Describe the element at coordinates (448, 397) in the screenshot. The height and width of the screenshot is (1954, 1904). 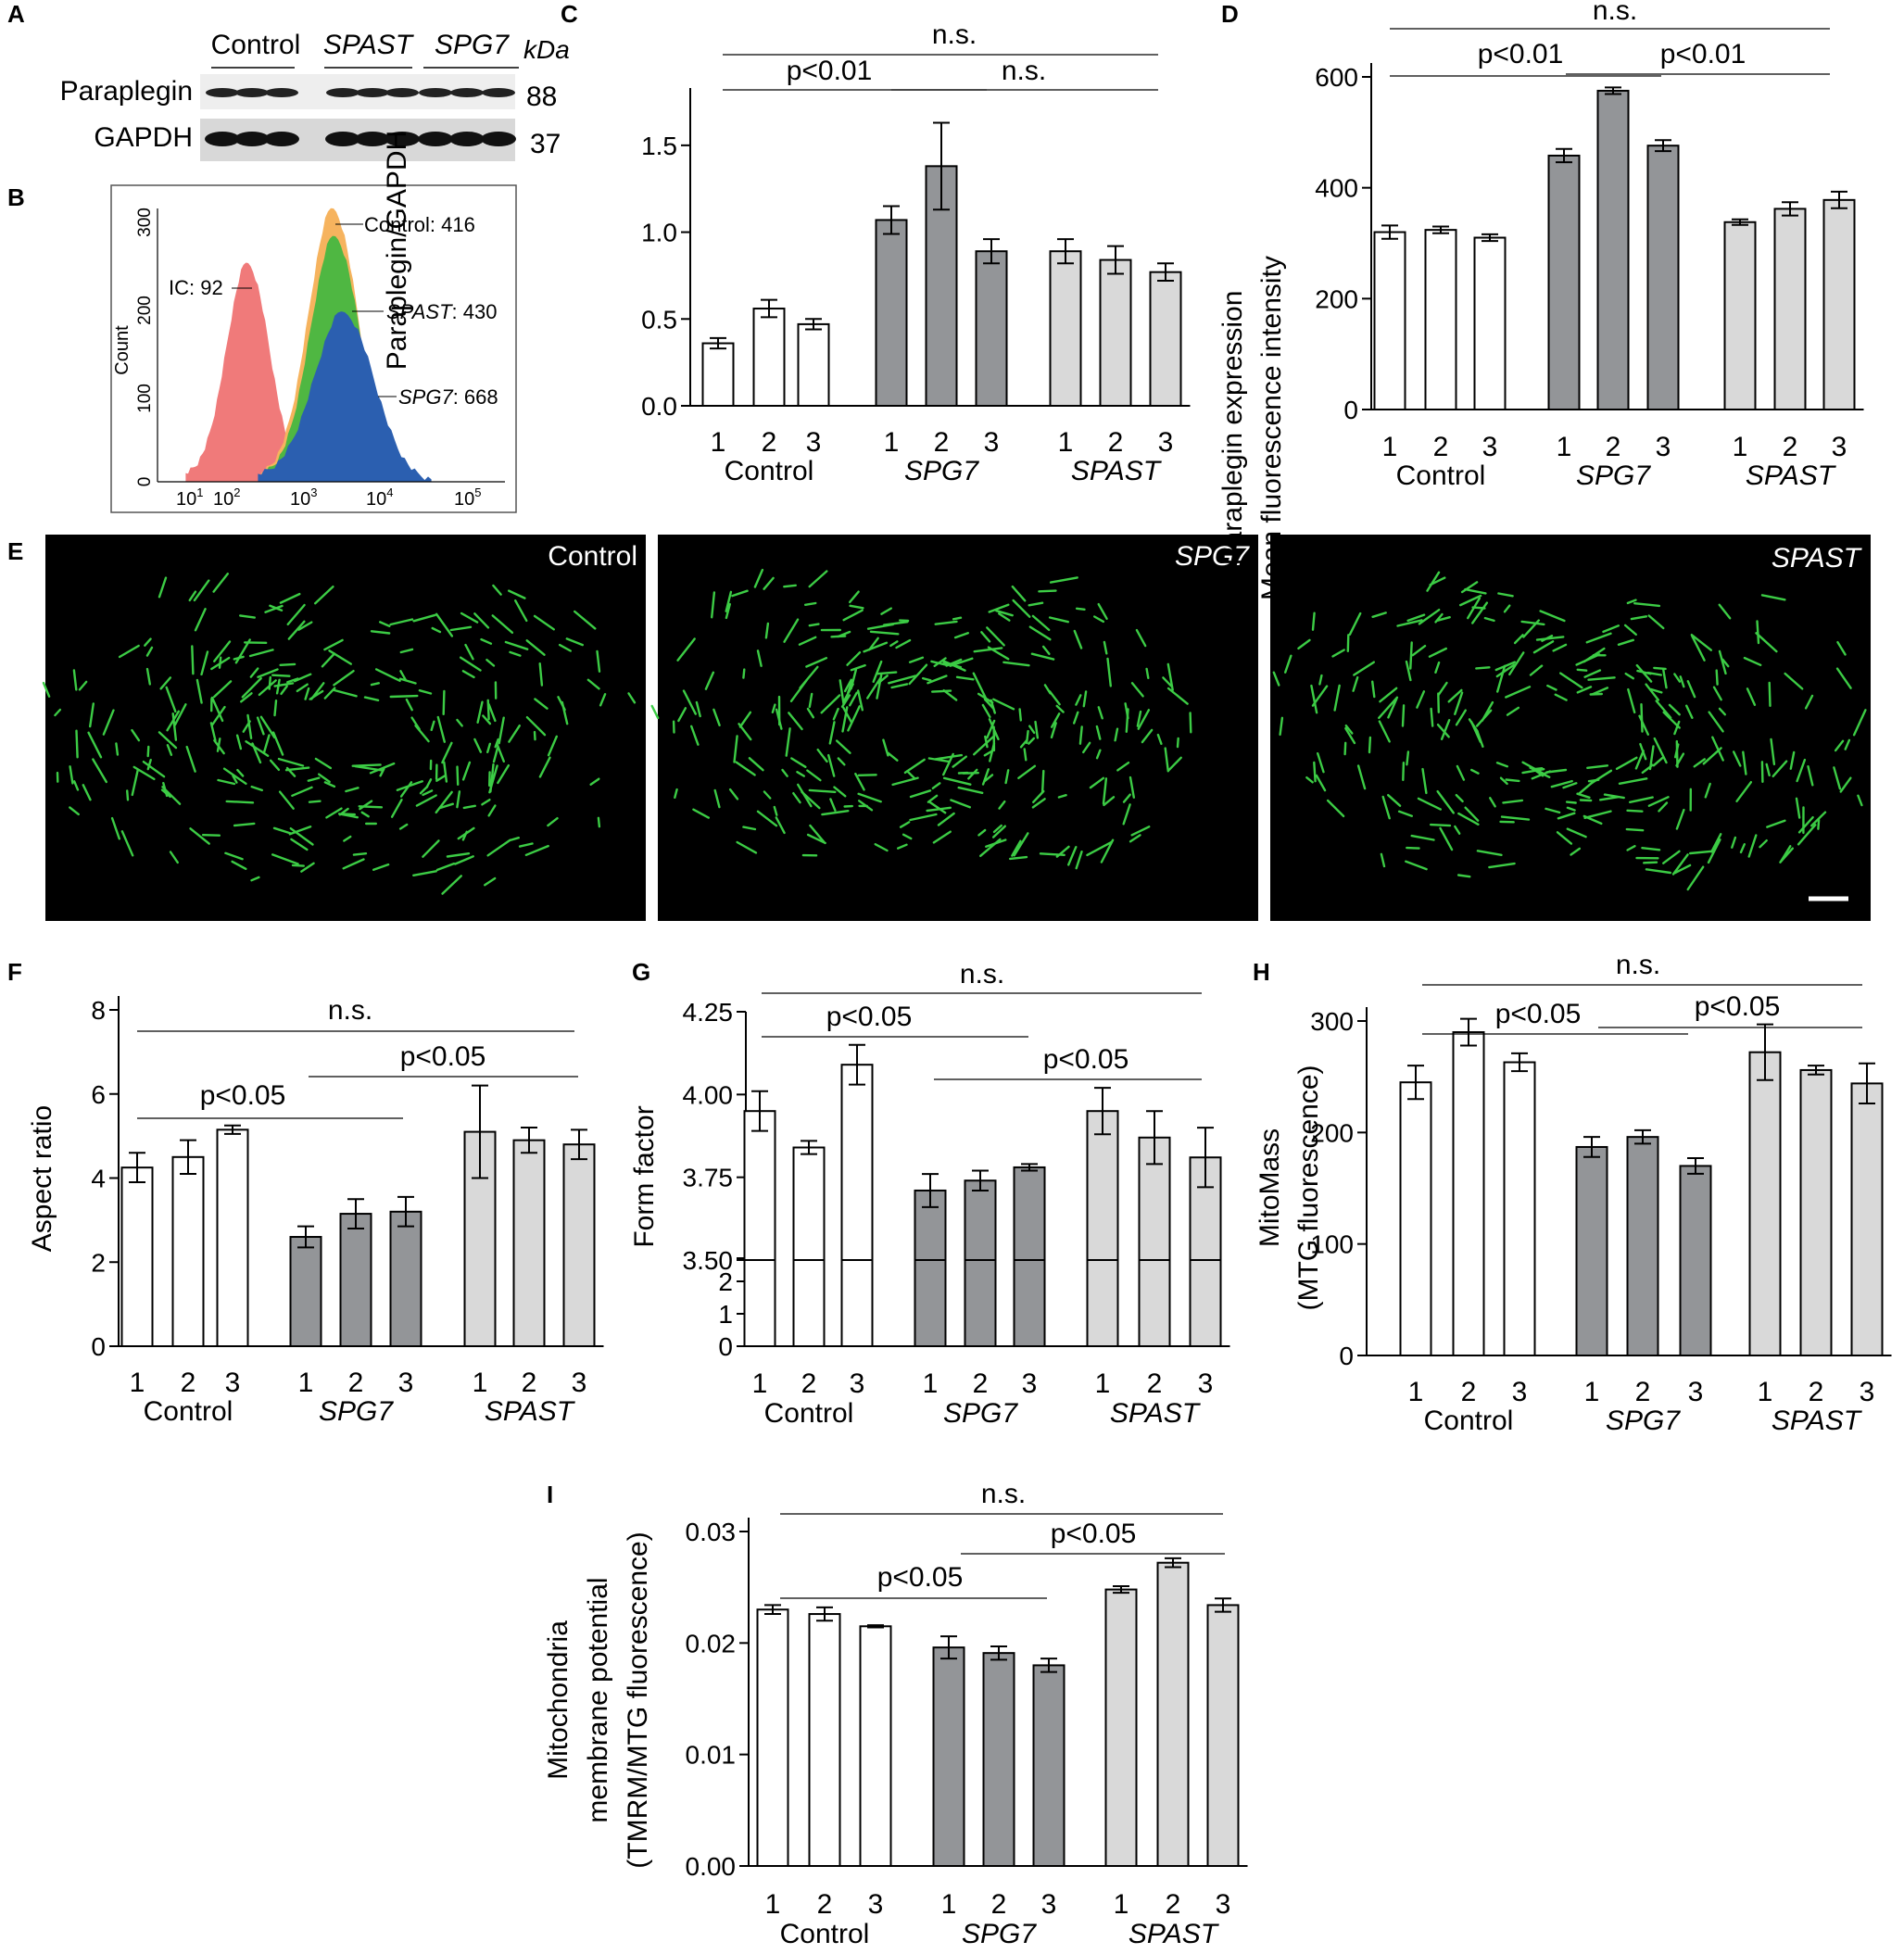
I see `flow-label-spg7: SPG7: 668` at that location.